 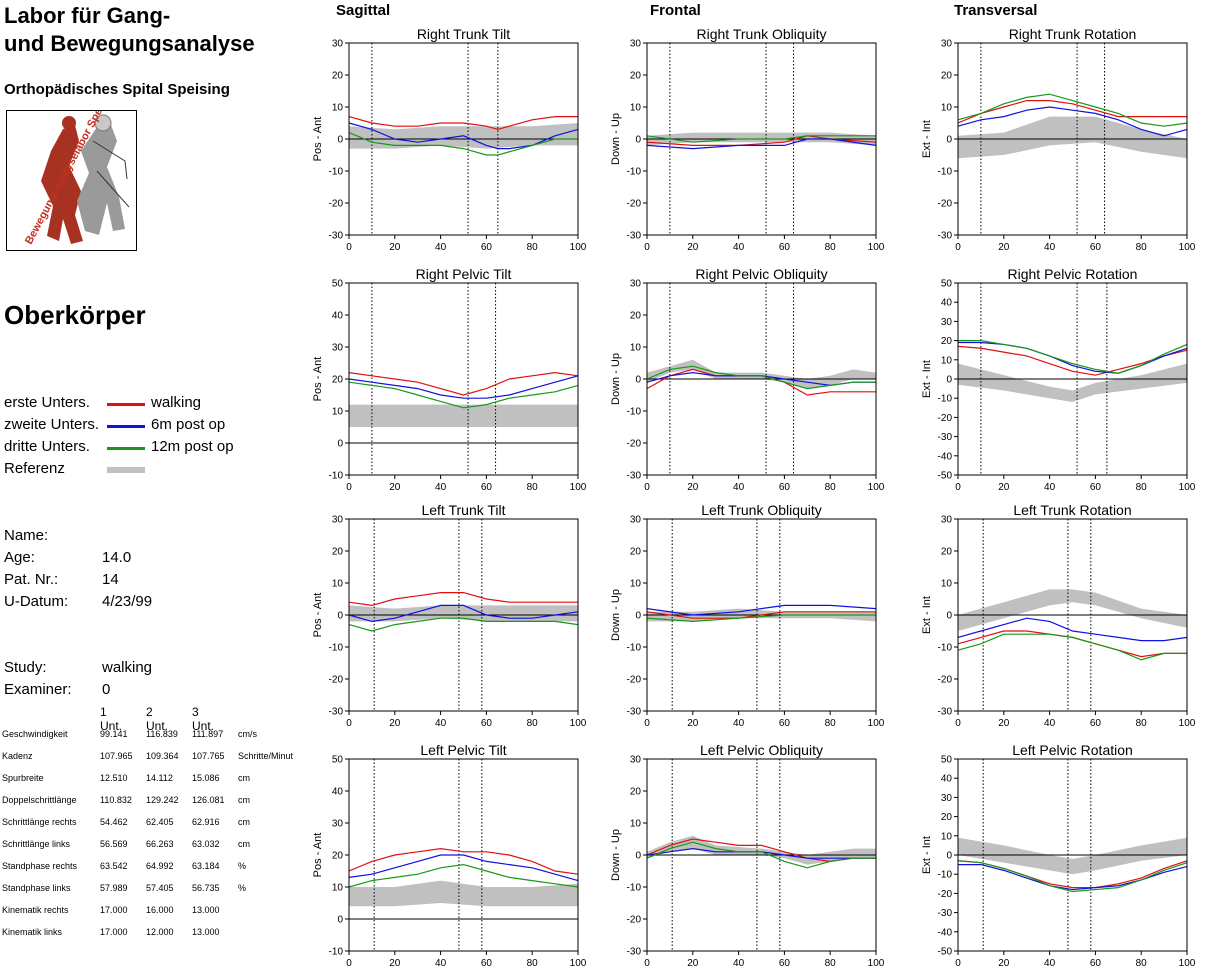 What do you see at coordinates (127, 601) in the screenshot?
I see `exam-date-value: 4/23/99` at bounding box center [127, 601].